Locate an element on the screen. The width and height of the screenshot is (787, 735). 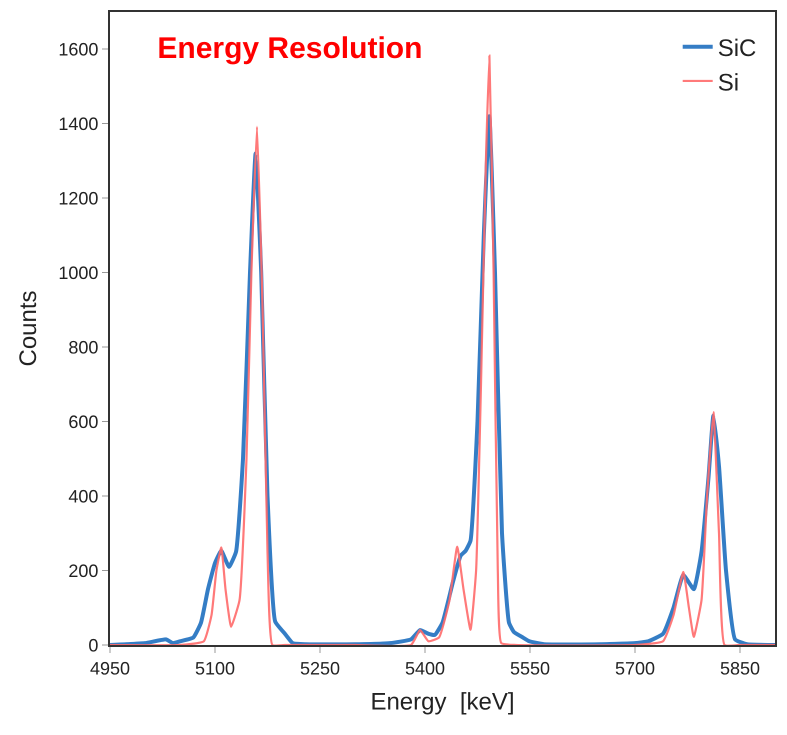
text: Energy Resolution is located at coordinates (289, 48).